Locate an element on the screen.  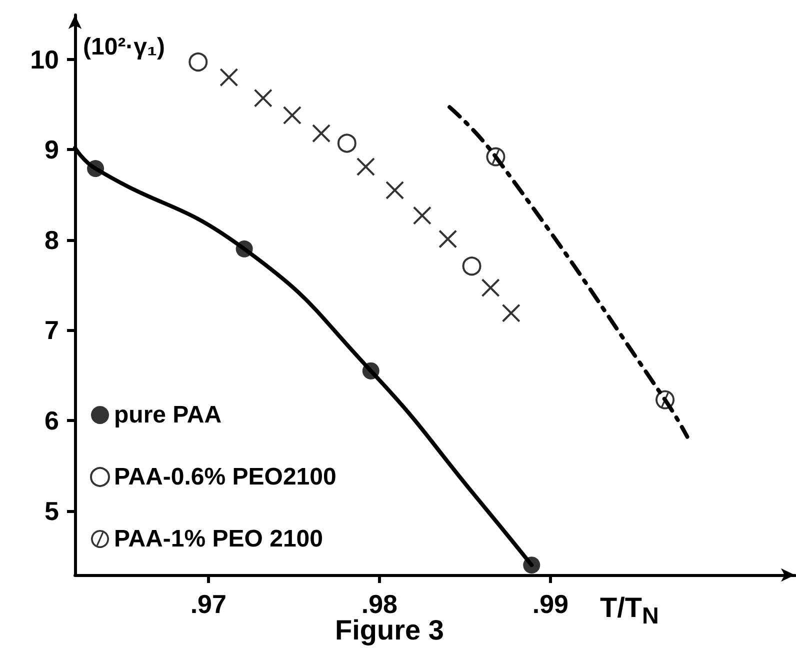
y-tick-label: 5 is located at coordinates (51, 511).